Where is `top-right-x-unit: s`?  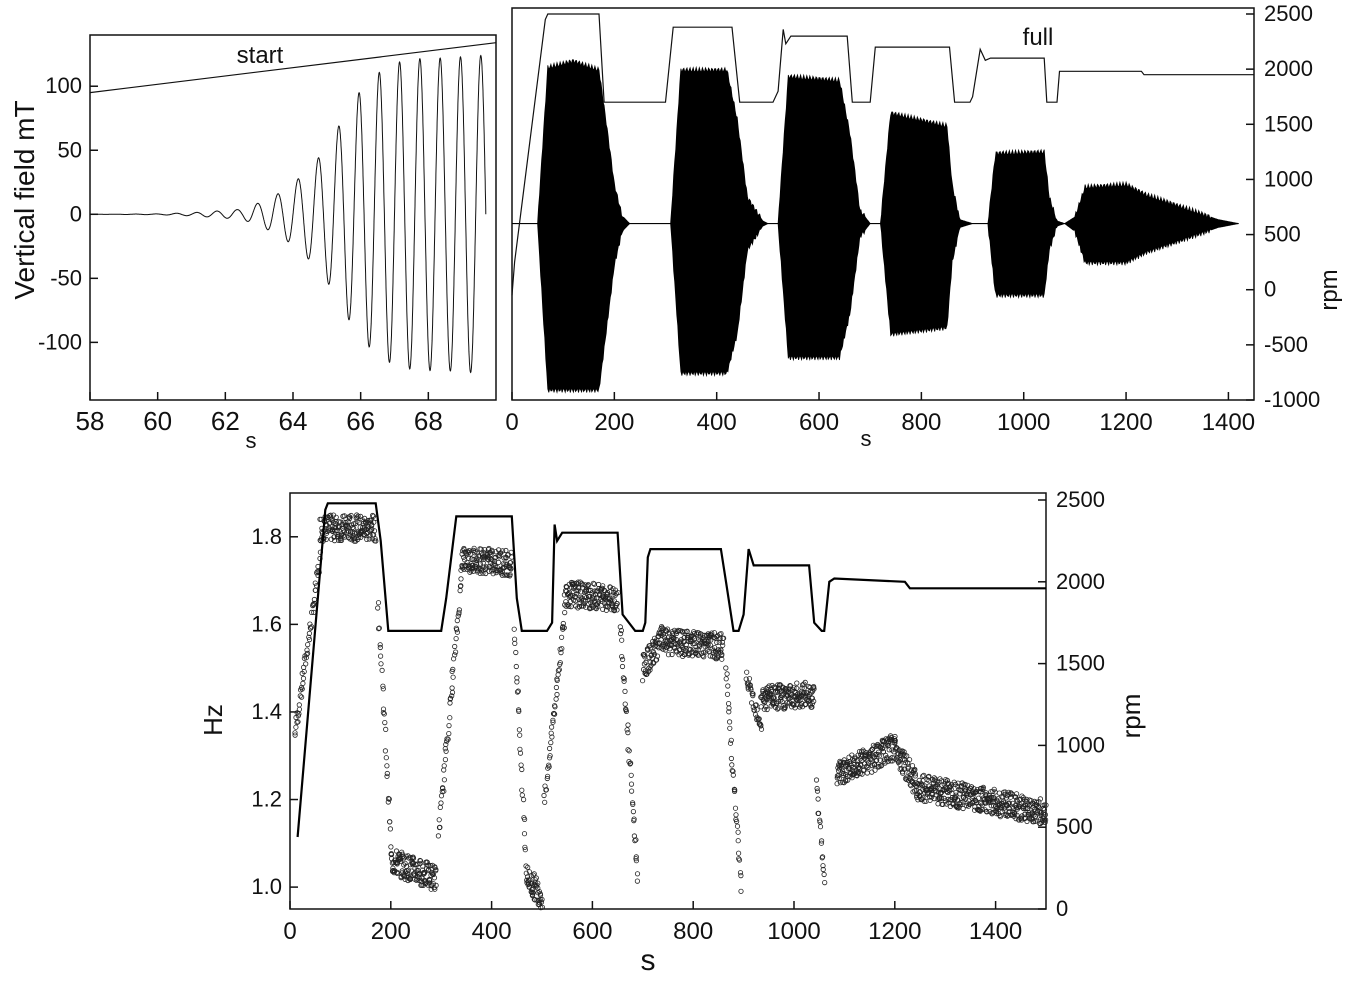
top-right-x-unit: s is located at coordinates (866, 438).